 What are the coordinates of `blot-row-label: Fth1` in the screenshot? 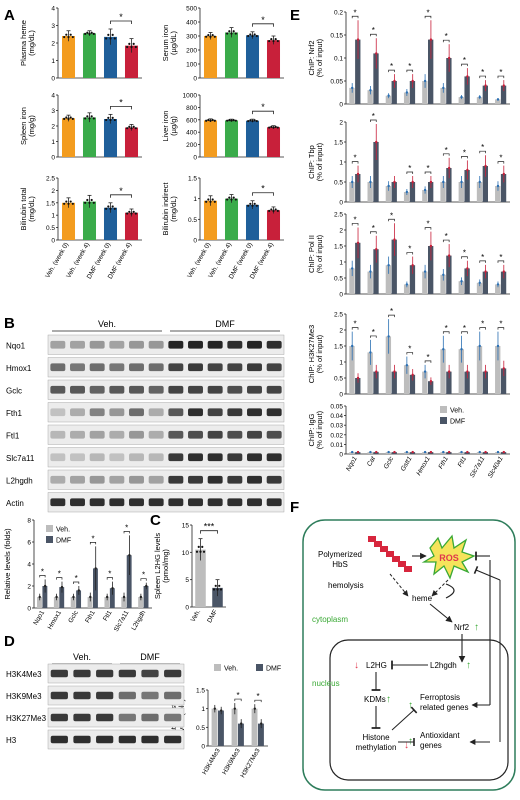 It's located at (14, 413).